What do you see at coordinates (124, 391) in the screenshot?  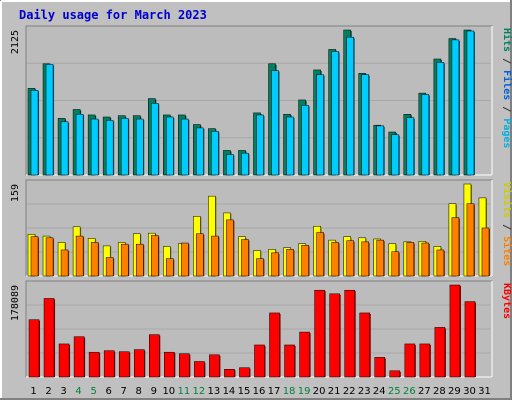 I see `day-label-7: 7` at bounding box center [124, 391].